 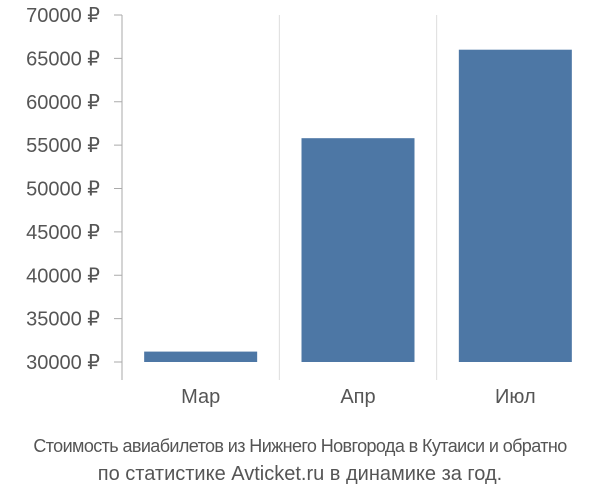 I want to click on y-tick-label: 70000 ₽, so click(x=63, y=16).